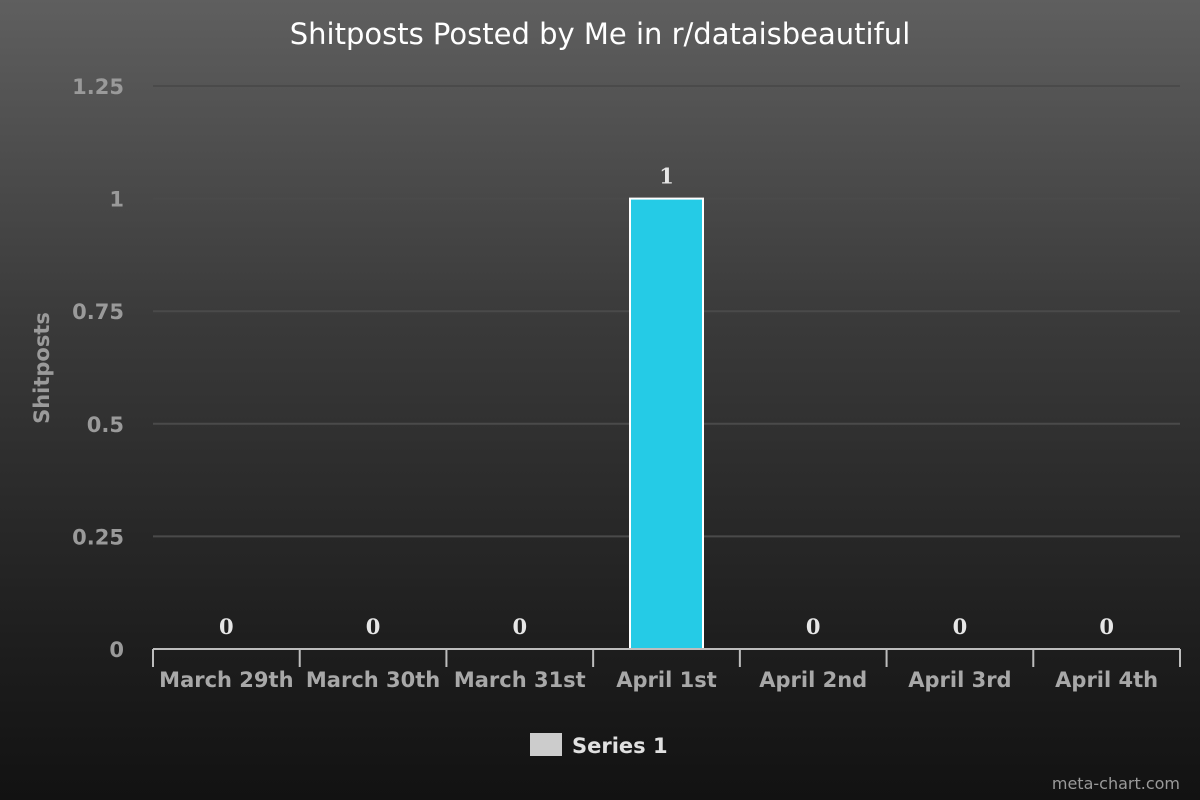  I want to click on credit-text: meta-chart.com, so click(1116, 783).